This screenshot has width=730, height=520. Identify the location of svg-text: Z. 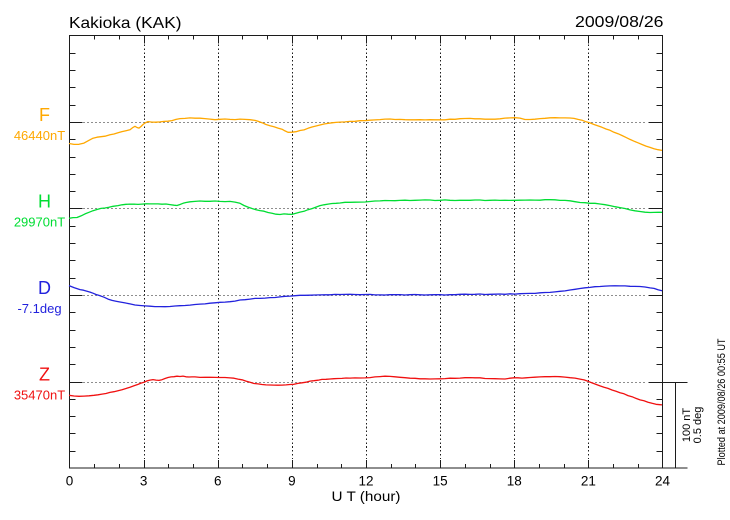
(44, 375).